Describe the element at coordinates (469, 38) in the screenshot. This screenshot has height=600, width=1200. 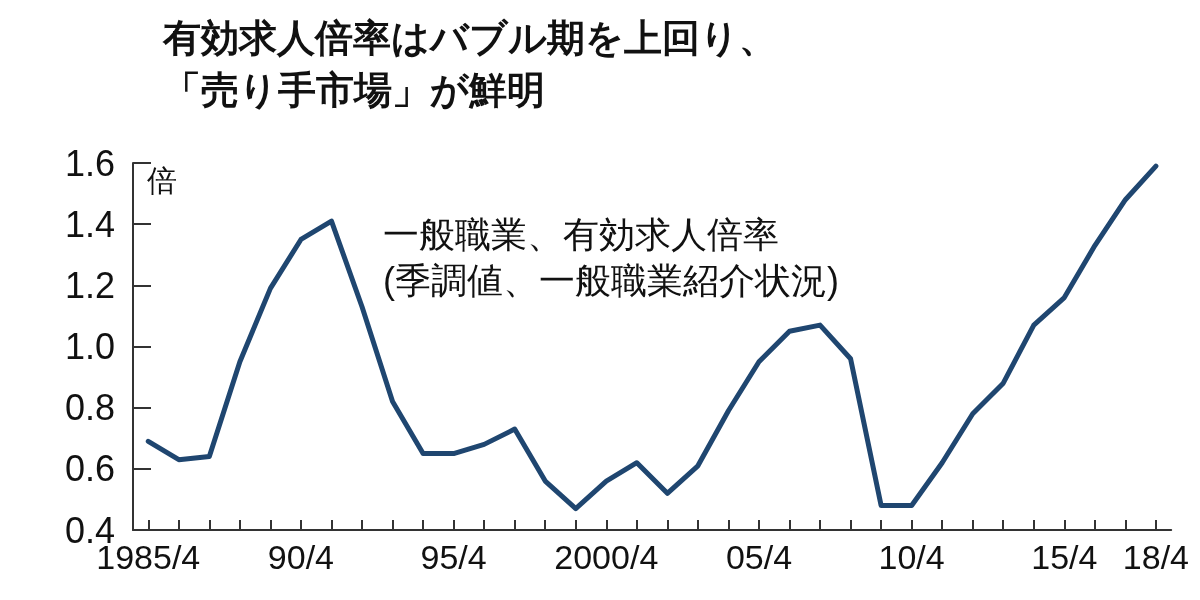
I see `chart-title: 有効求人倍率はバブル期を上回り、` at that location.